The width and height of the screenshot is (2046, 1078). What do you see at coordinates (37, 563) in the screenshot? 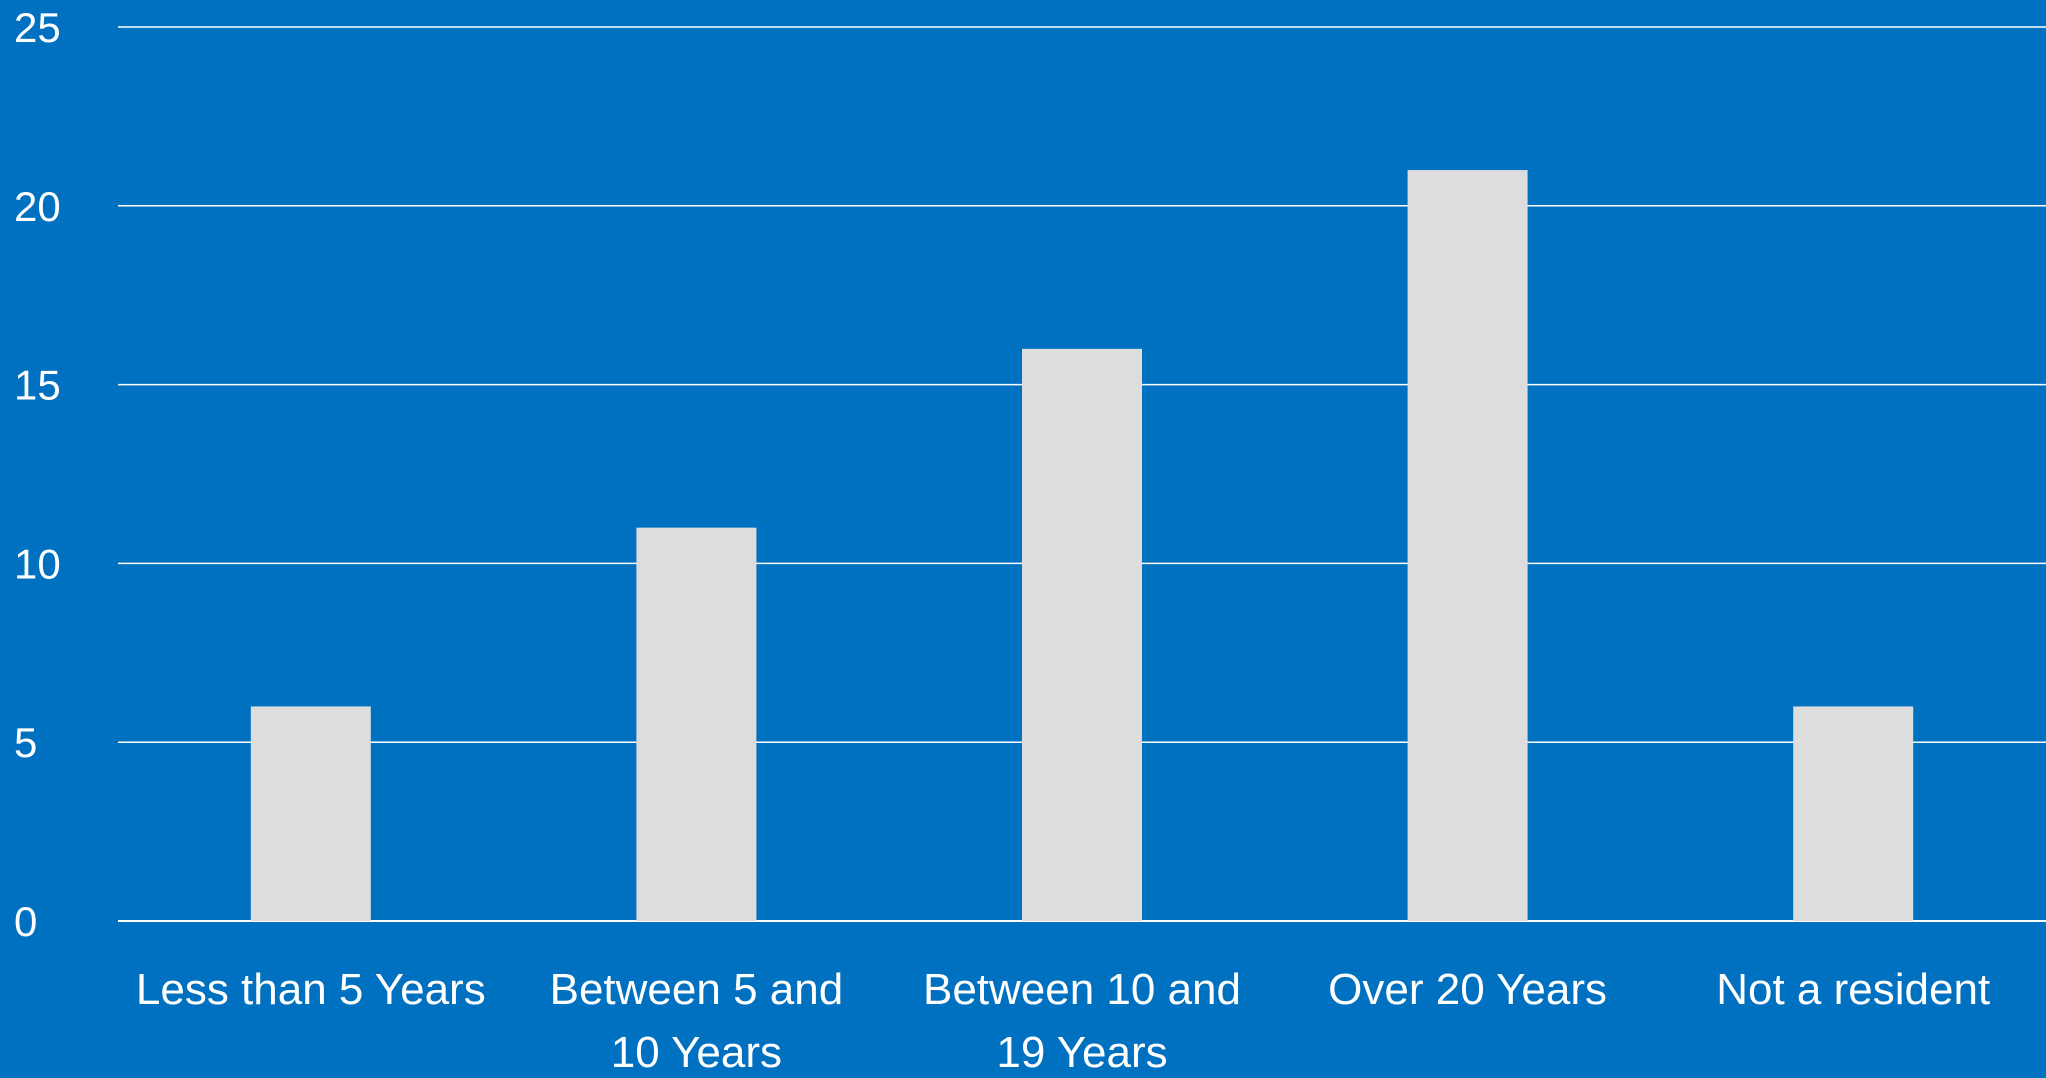
I see `y-tick-label: 10` at bounding box center [37, 563].